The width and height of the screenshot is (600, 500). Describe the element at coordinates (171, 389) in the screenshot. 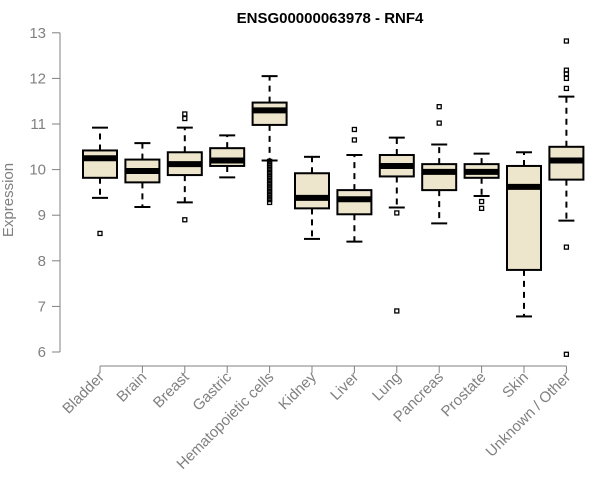

I see `x-tick-label: Breast` at that location.